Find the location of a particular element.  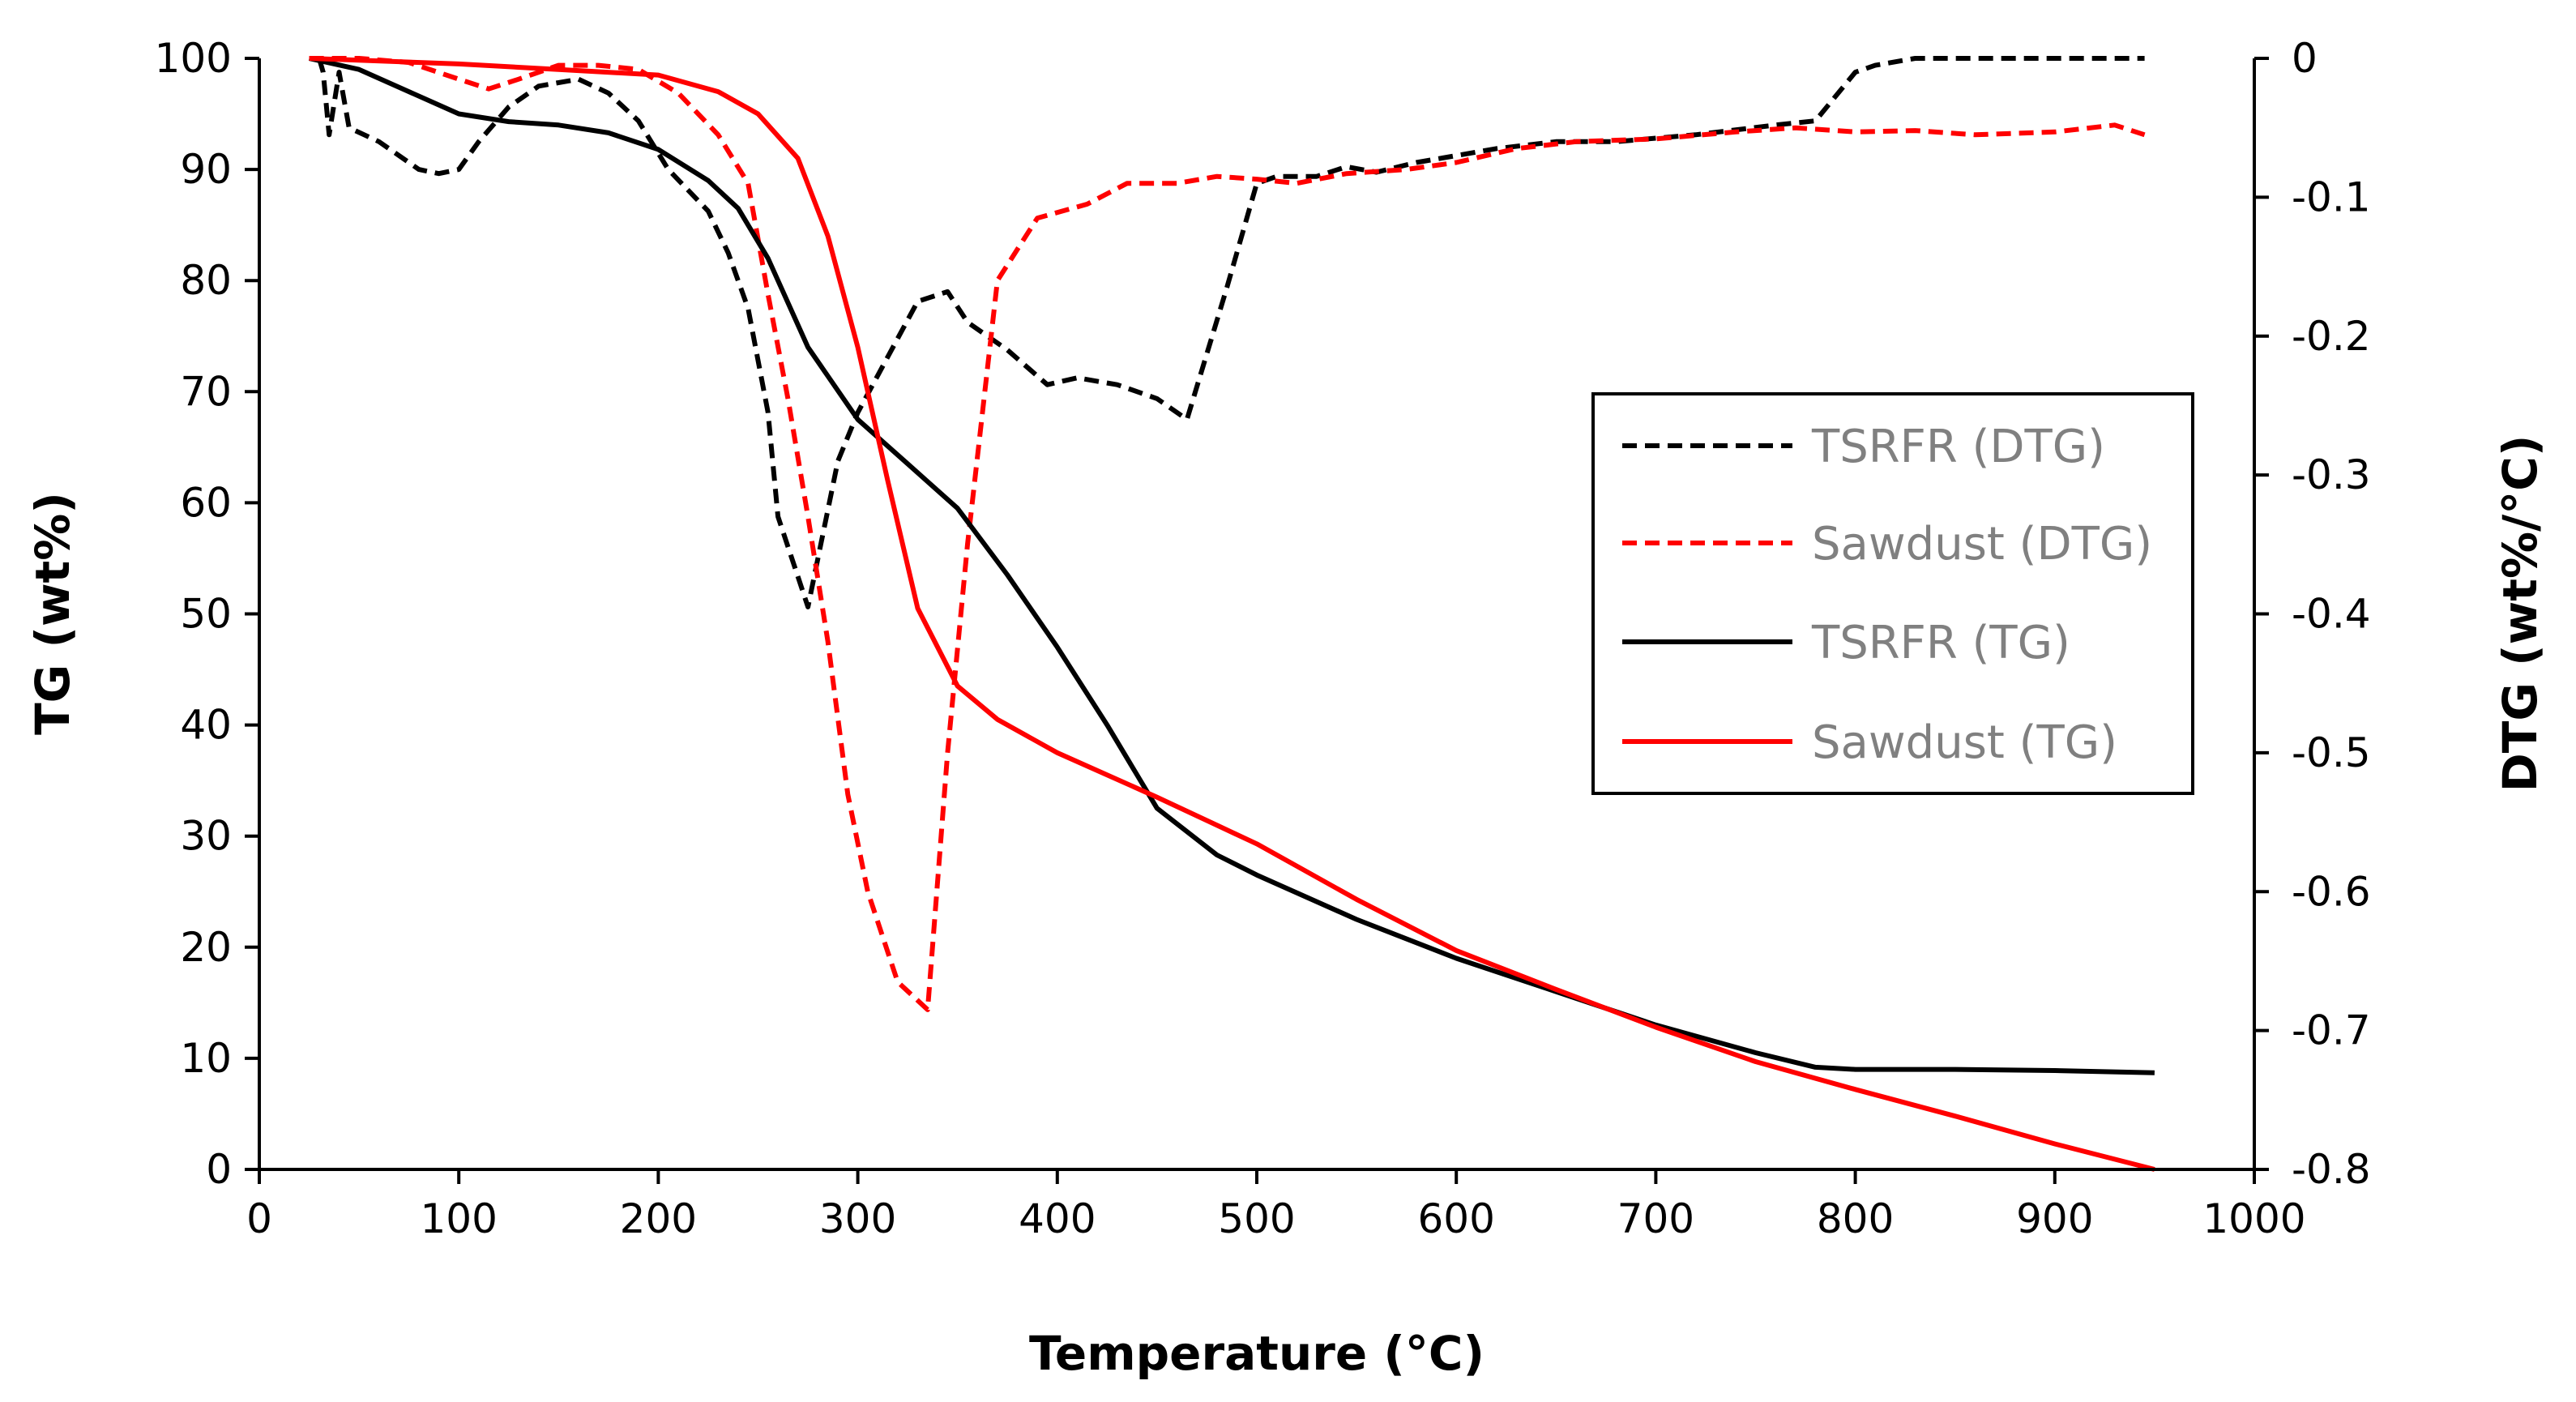

x-tick-label: 900 is located at coordinates (2054, 1218).